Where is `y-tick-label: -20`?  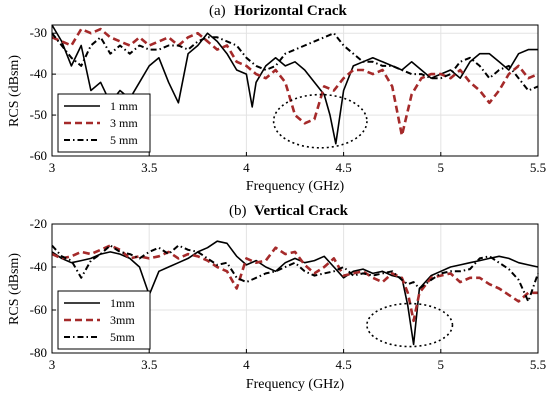
y-tick-label: -20 is located at coordinates (38, 223).